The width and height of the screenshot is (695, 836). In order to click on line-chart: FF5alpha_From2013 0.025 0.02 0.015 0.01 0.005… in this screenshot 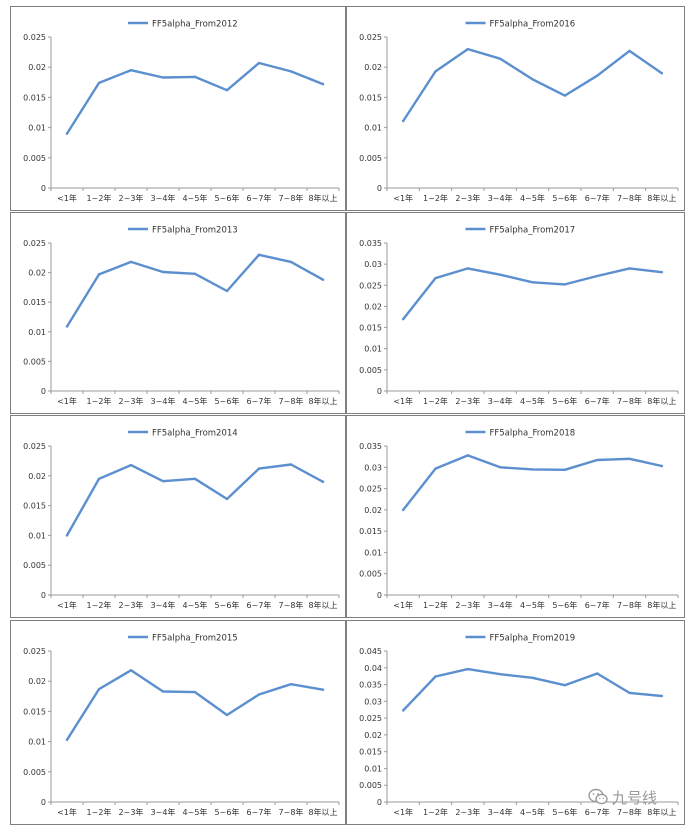, I will do `click(181, 316)`.